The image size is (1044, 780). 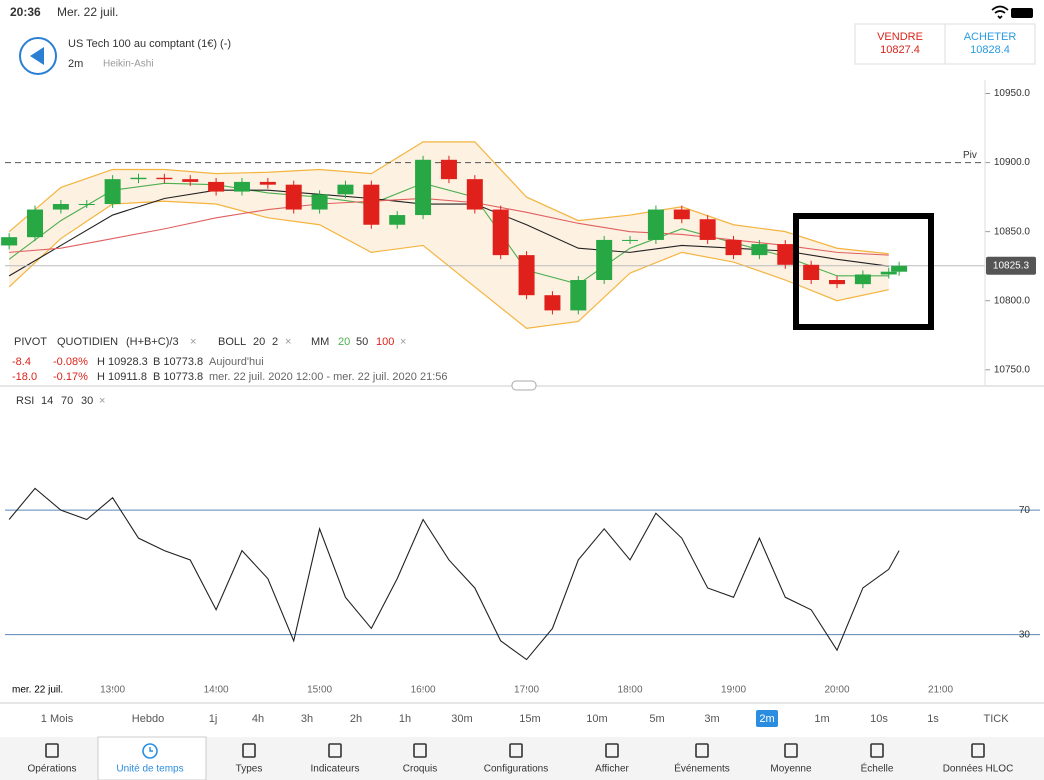 What do you see at coordinates (112, 690) in the screenshot?
I see `x-tick-label: 13:00` at bounding box center [112, 690].